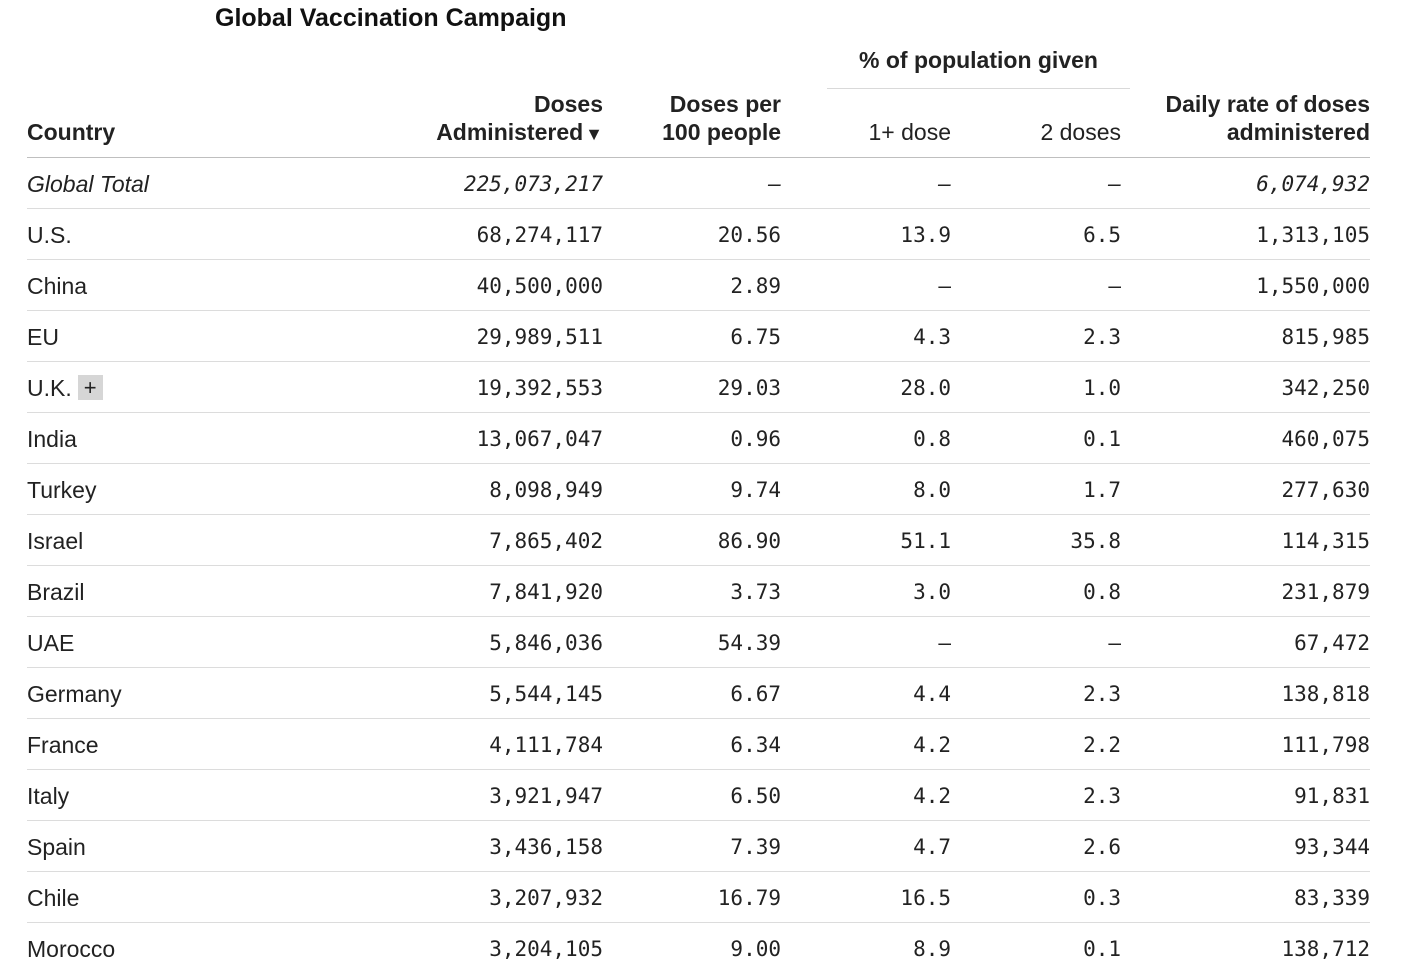 Image resolution: width=1403 pixels, height=975 pixels. I want to click on country-name: UAE, so click(51, 643).